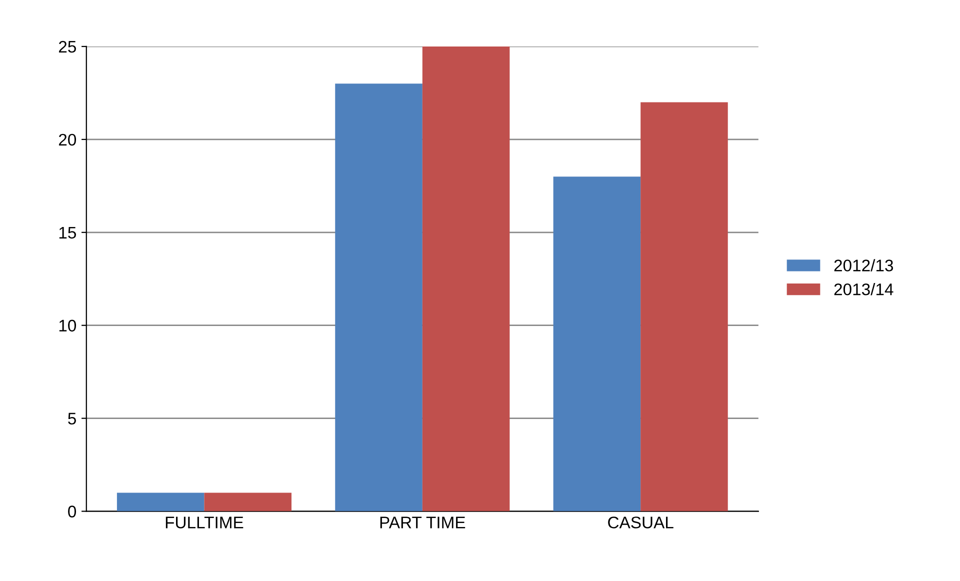 The width and height of the screenshot is (960, 581). Describe the element at coordinates (72, 512) in the screenshot. I see `y-tick-label: 0` at that location.